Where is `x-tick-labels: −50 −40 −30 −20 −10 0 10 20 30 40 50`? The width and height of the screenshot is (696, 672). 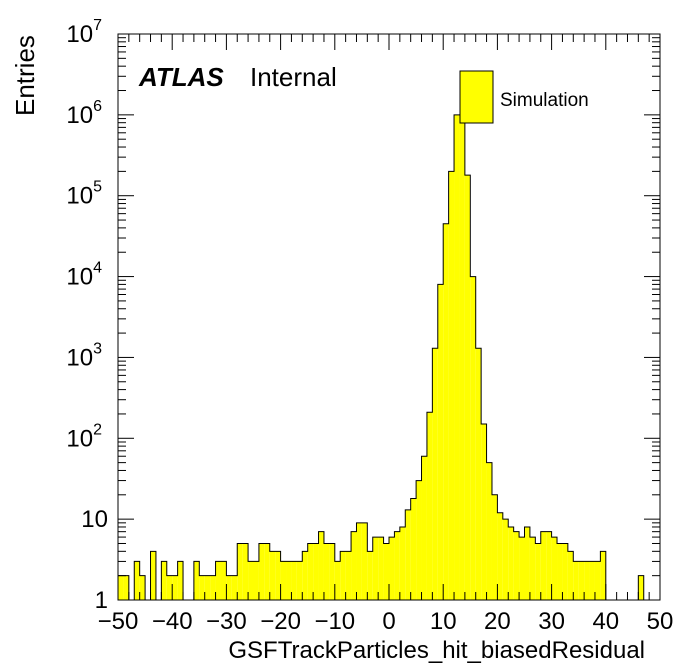 x-tick-labels: −50 −40 −30 −20 −10 0 10 20 30 40 50 is located at coordinates (386, 621).